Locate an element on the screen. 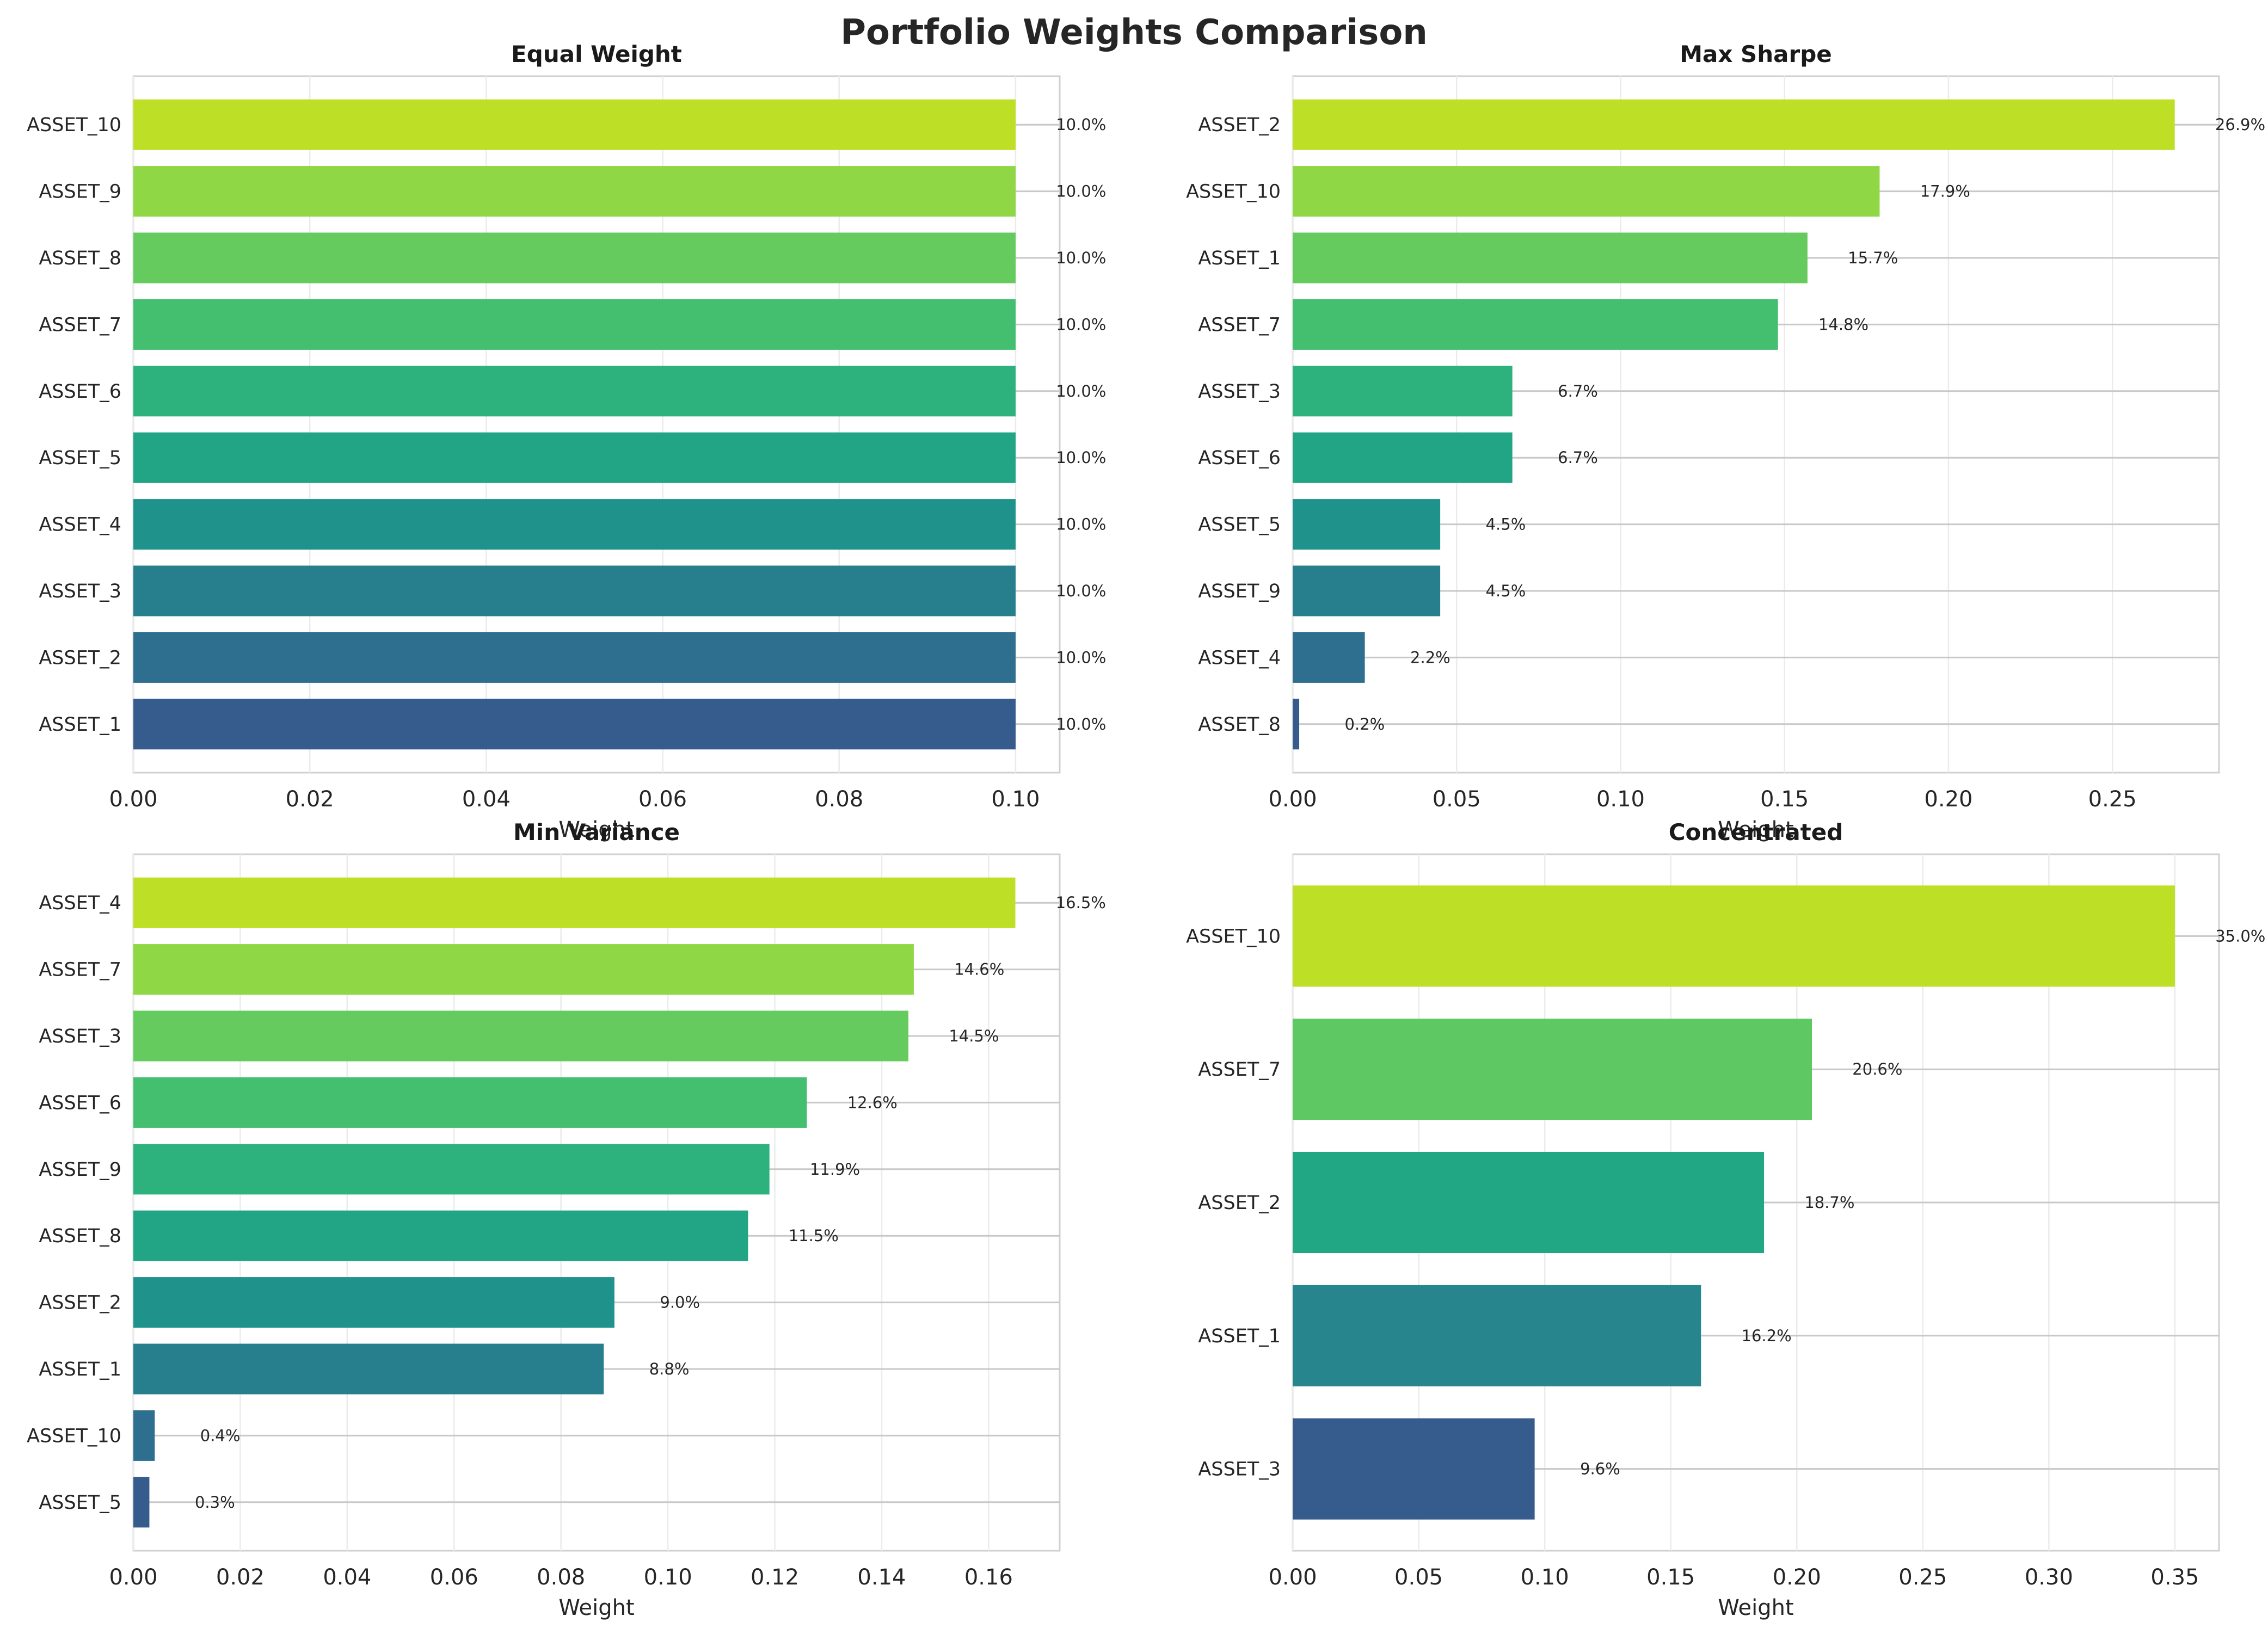  y-tick-label: ASSET_2 is located at coordinates (1239, 1203).